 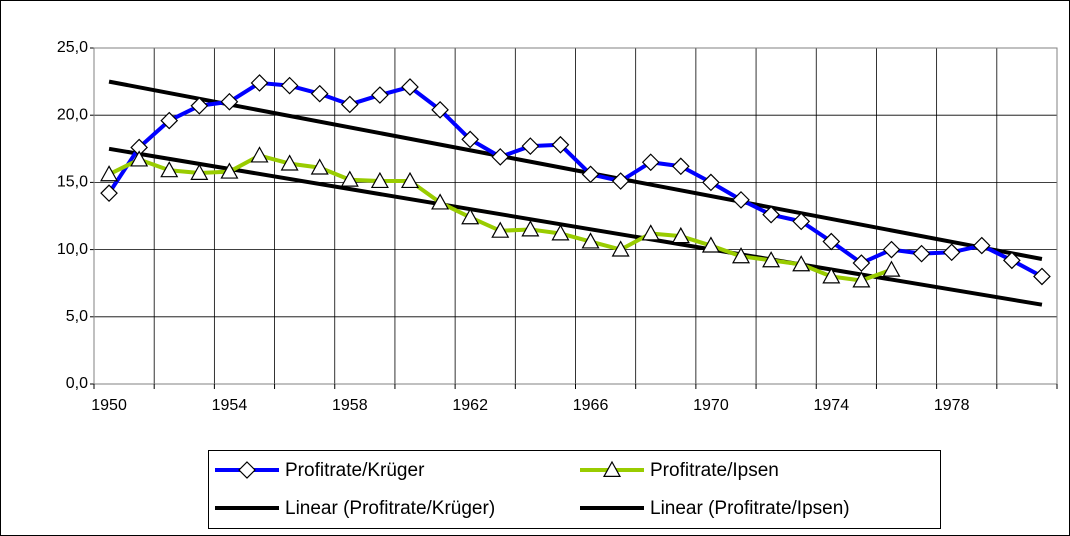 I want to click on legend-text: Profitrate/Krüger, so click(x=355, y=470).